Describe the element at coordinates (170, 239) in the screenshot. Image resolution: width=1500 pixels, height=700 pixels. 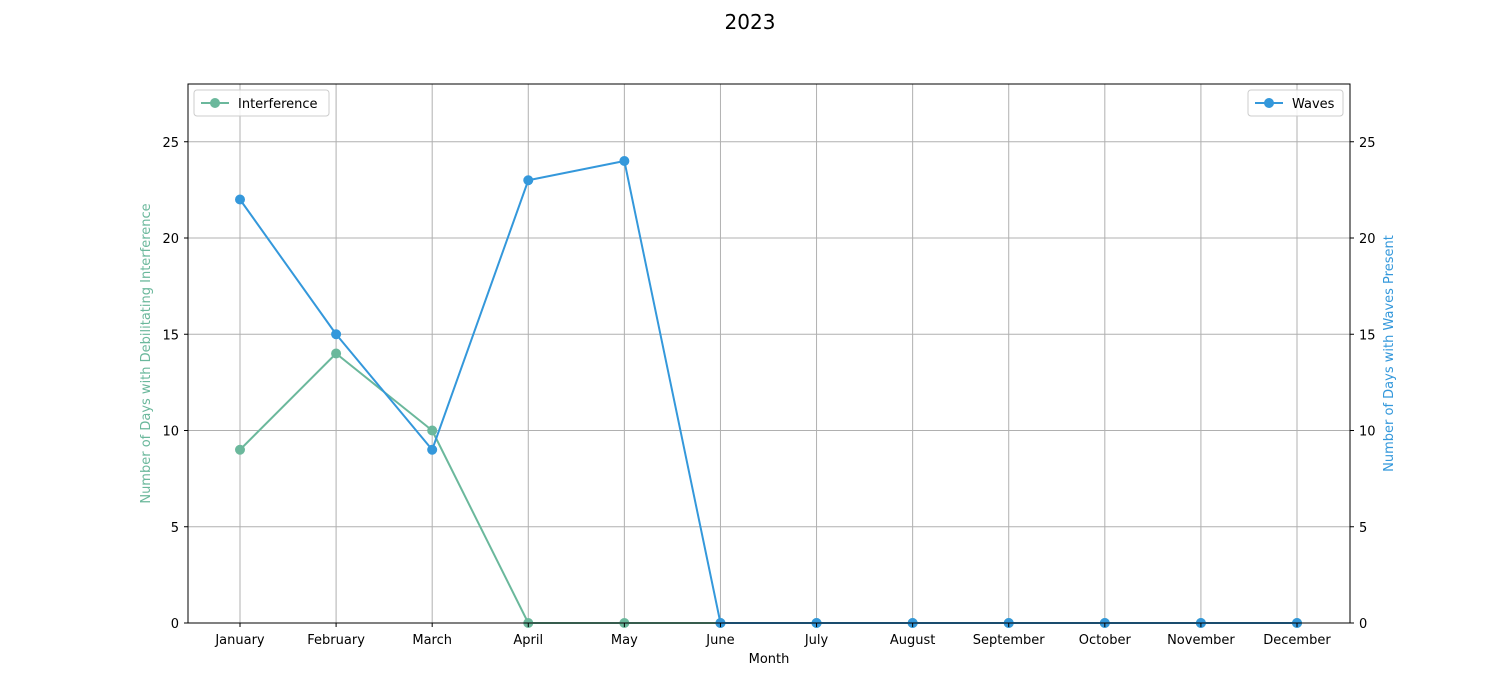
I see `y-tick-label-left: 20` at that location.